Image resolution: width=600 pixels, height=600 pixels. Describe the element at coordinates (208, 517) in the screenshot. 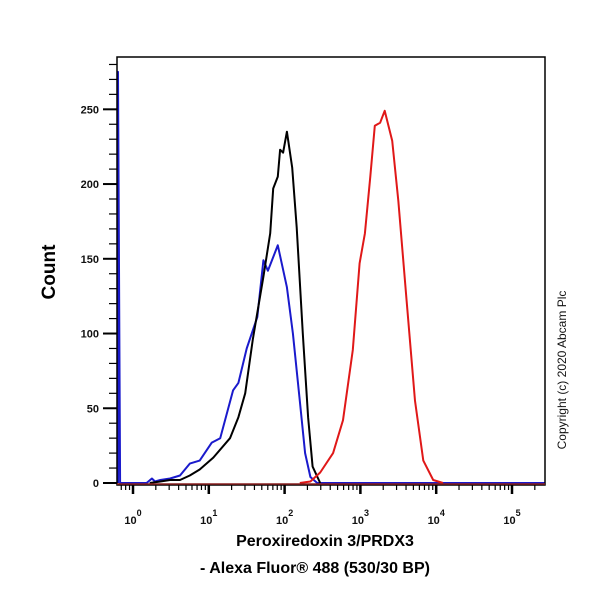

I see `x-tick-label: 10¹` at that location.